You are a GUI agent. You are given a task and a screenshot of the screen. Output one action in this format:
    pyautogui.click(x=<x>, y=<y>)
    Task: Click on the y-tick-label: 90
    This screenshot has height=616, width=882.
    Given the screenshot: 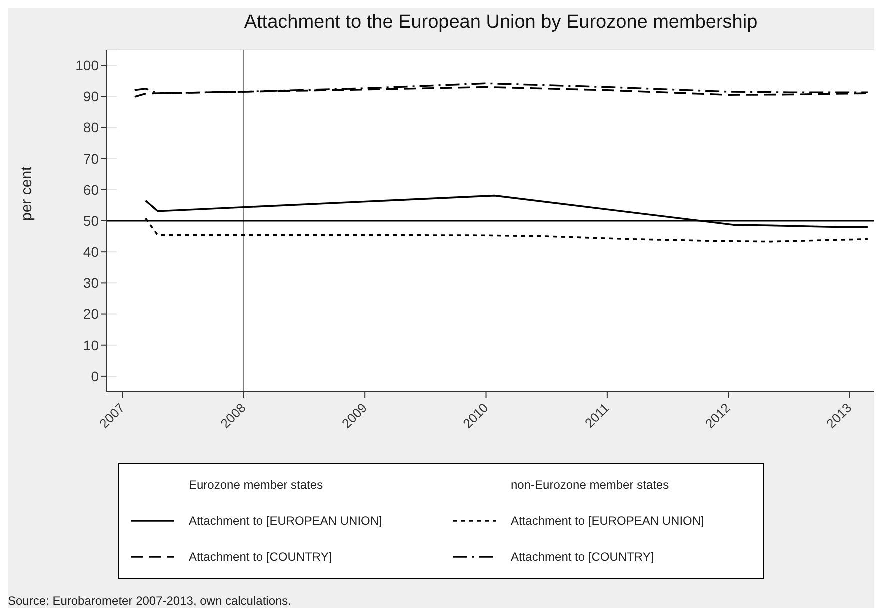 What is the action you would take?
    pyautogui.click(x=91, y=96)
    